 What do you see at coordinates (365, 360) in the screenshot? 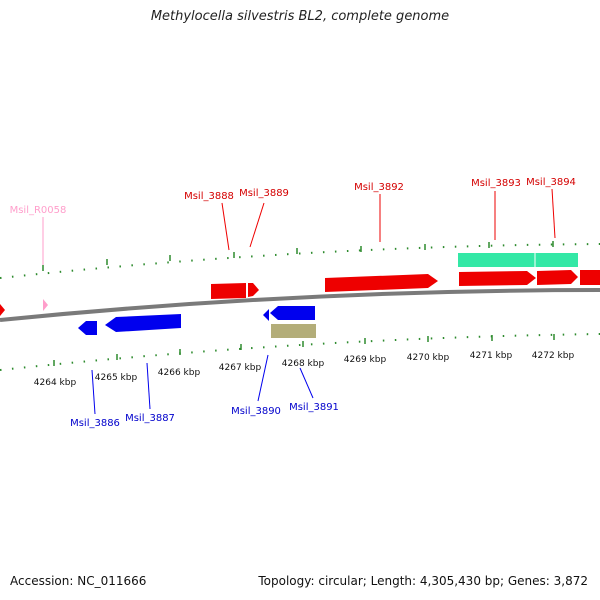
I see `scale-label: 4269 kbp` at bounding box center [365, 360].